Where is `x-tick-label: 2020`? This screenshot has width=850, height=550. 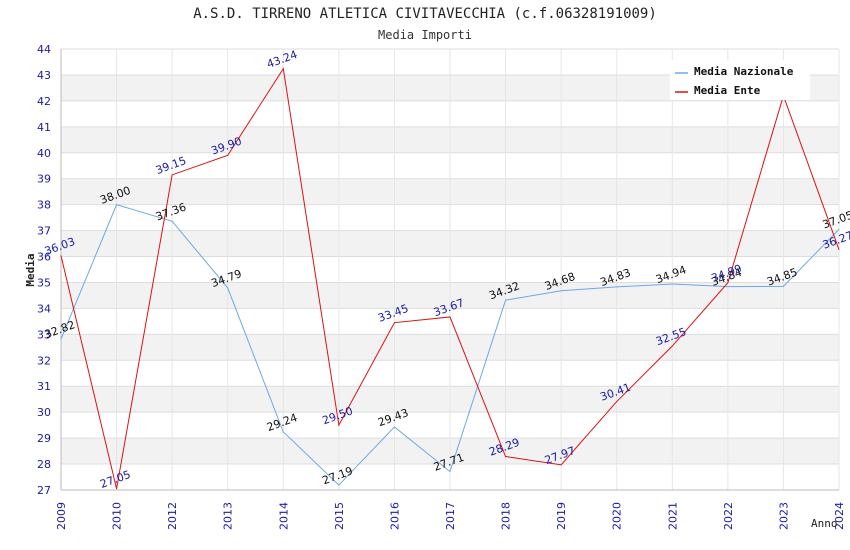
x-tick-label: 2020 is located at coordinates (617, 516).